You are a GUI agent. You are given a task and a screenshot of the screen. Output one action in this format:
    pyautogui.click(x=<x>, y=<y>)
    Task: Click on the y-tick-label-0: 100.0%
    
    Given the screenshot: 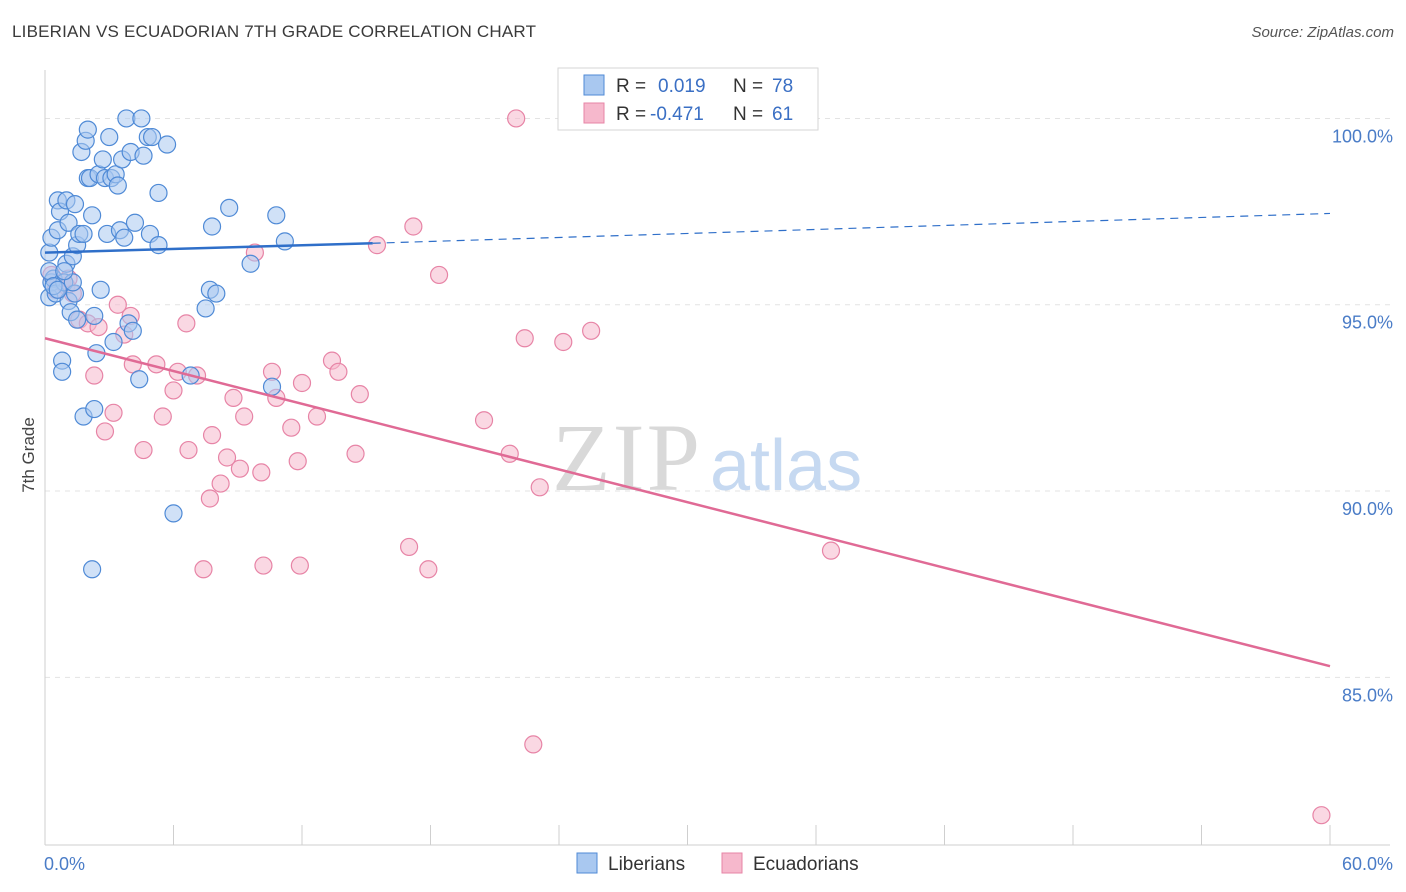 What is the action you would take?
    pyautogui.click(x=1362, y=136)
    